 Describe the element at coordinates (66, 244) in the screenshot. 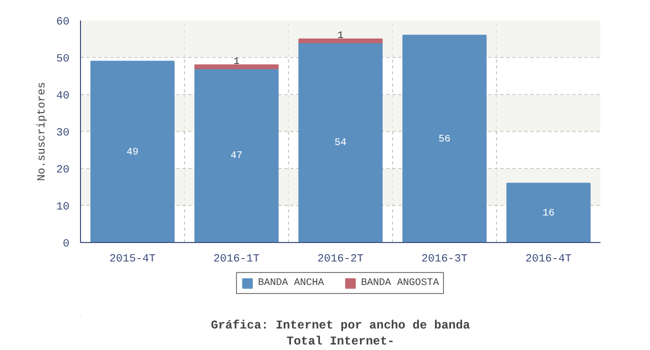

I see `y-tick-label: 0` at that location.